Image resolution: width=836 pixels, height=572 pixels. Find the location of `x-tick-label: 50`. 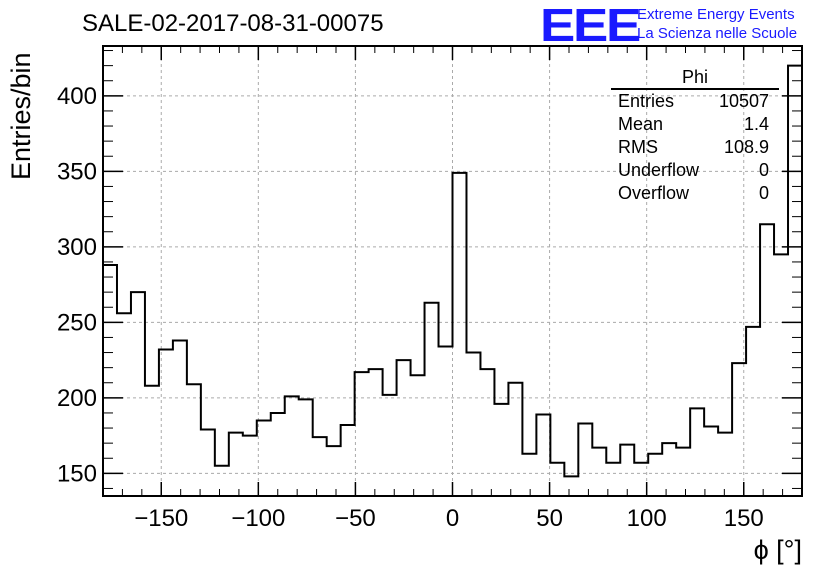

x-tick-label: 50 is located at coordinates (549, 518).